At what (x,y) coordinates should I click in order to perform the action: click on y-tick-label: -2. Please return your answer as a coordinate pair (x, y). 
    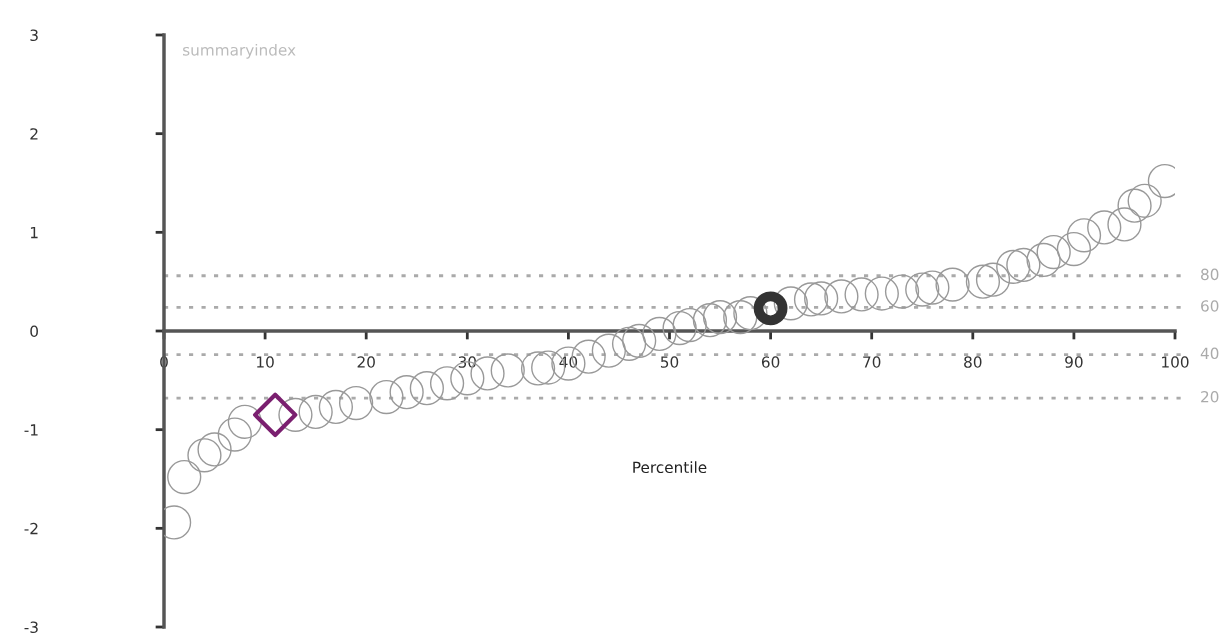
    Looking at the image, I should click on (31, 528).